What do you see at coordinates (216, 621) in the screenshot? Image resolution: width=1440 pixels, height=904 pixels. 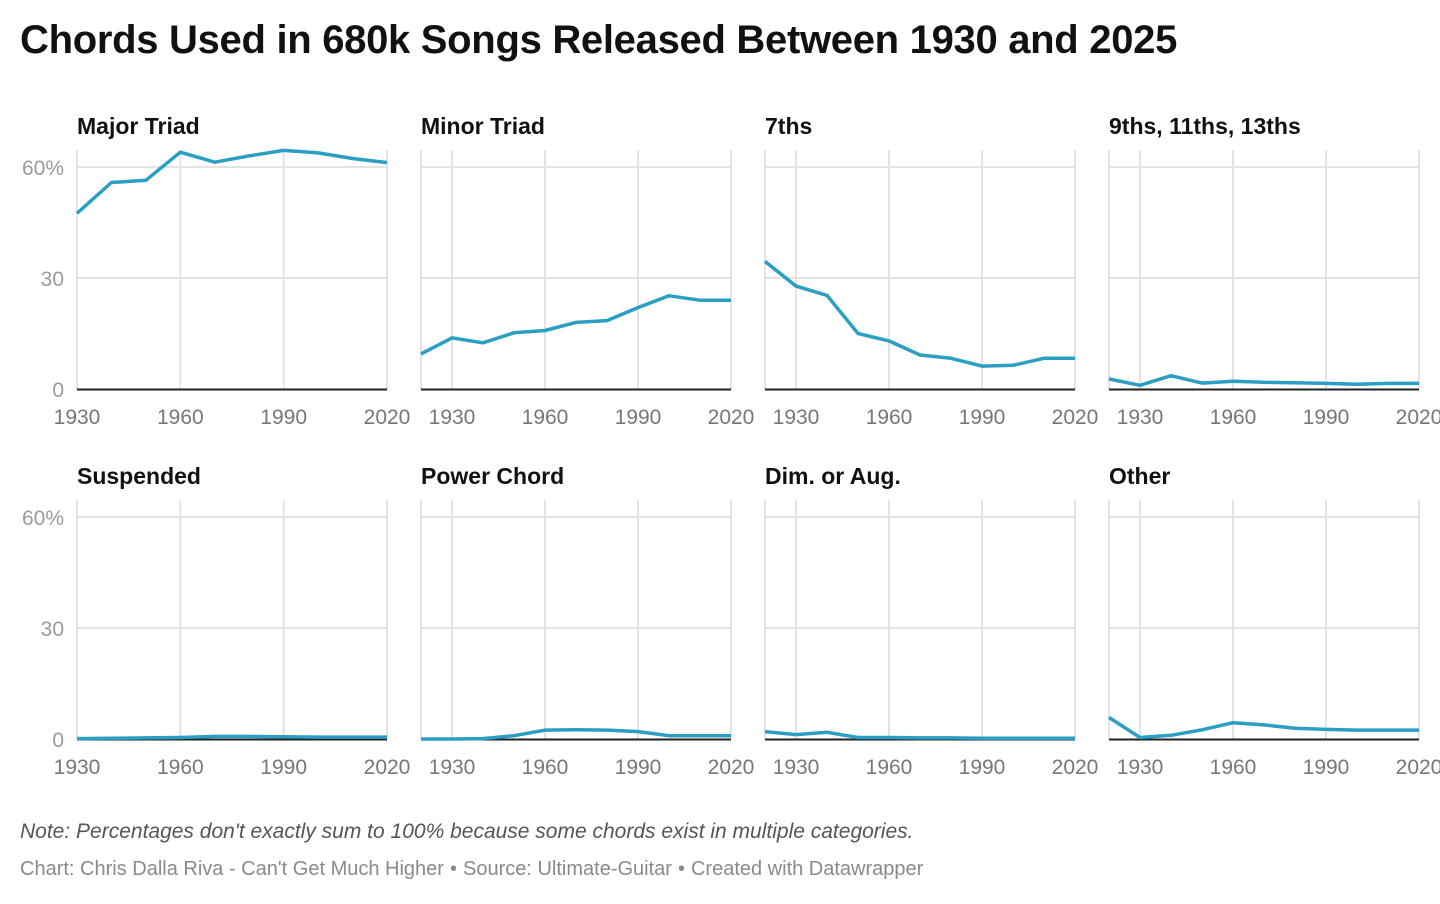 I see `panel-suspended: Suspended 0 30 60% 1930 1960 1990 2020` at bounding box center [216, 621].